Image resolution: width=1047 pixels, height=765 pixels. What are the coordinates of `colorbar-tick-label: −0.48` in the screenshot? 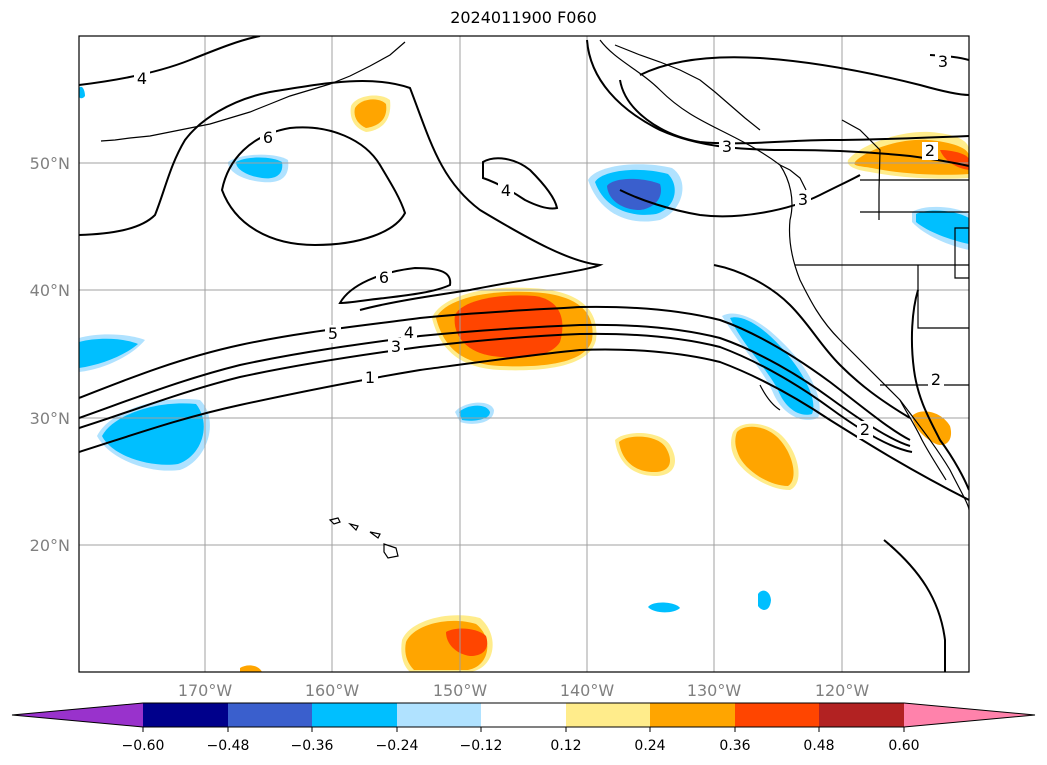 It's located at (228, 746).